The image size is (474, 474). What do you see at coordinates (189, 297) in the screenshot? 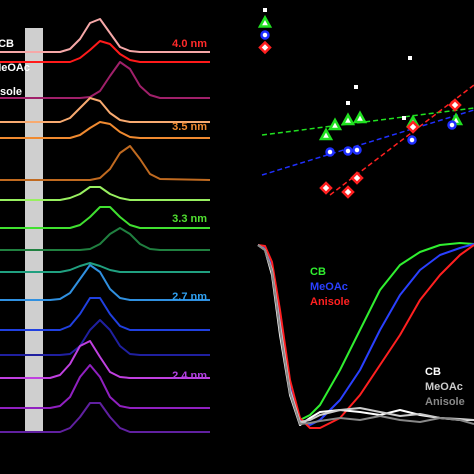
I see `size-label: 2.7 nm` at bounding box center [189, 297].